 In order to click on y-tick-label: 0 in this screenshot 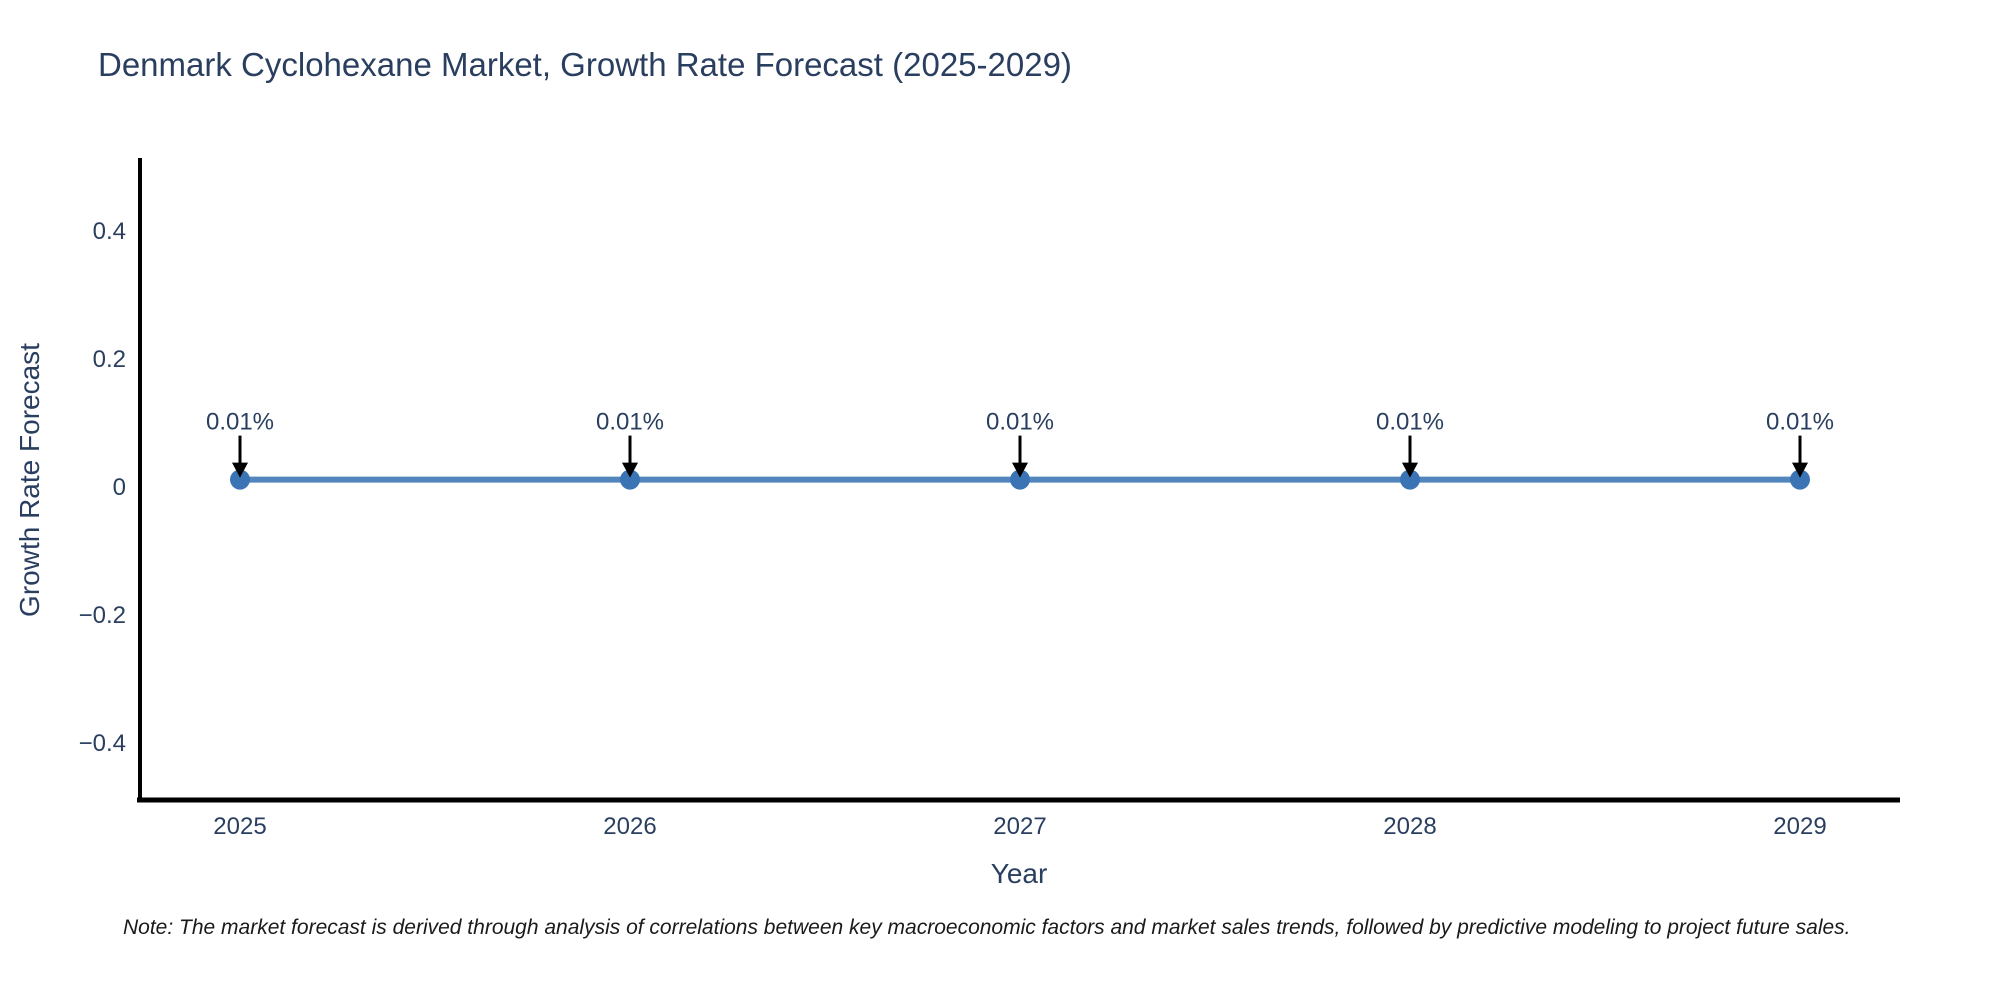, I will do `click(119, 487)`.